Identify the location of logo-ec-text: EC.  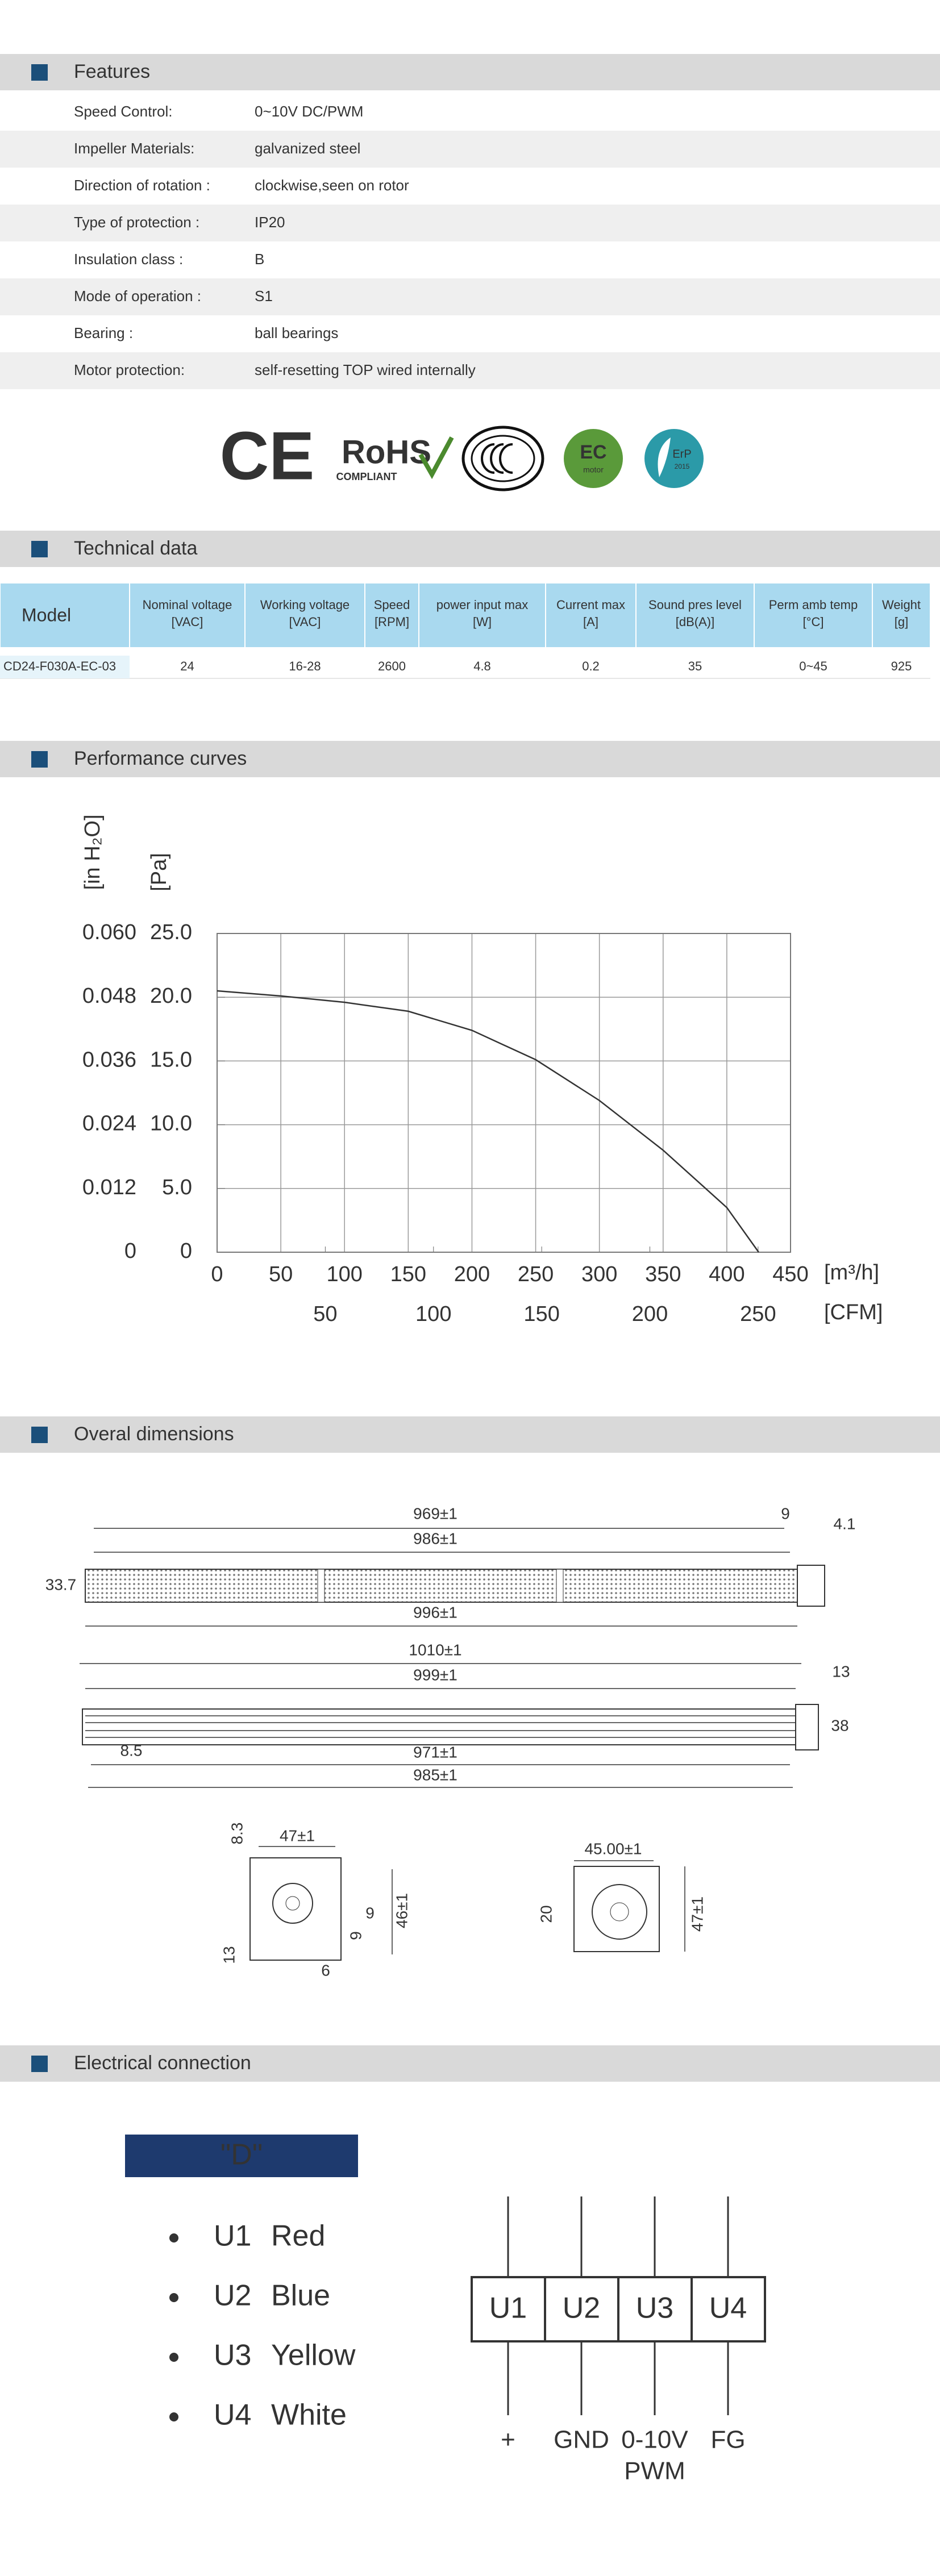
(593, 452).